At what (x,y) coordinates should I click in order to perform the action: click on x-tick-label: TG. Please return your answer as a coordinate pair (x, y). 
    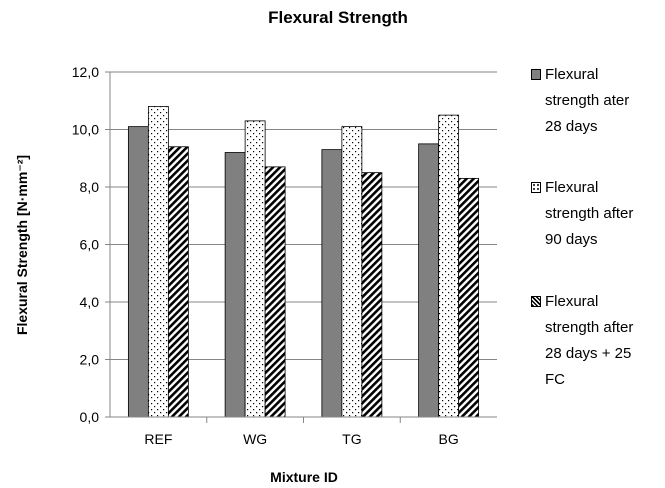
    Looking at the image, I should click on (351, 439).